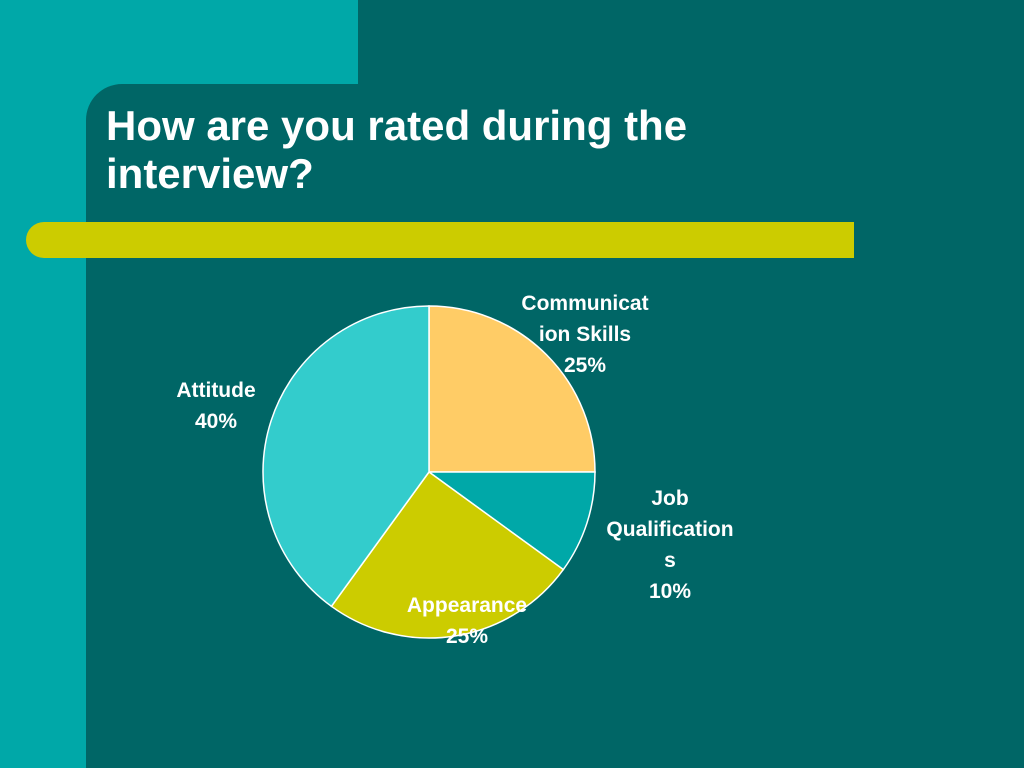 This screenshot has width=1024, height=768. I want to click on pie-slice-communication-skills, so click(512, 389).